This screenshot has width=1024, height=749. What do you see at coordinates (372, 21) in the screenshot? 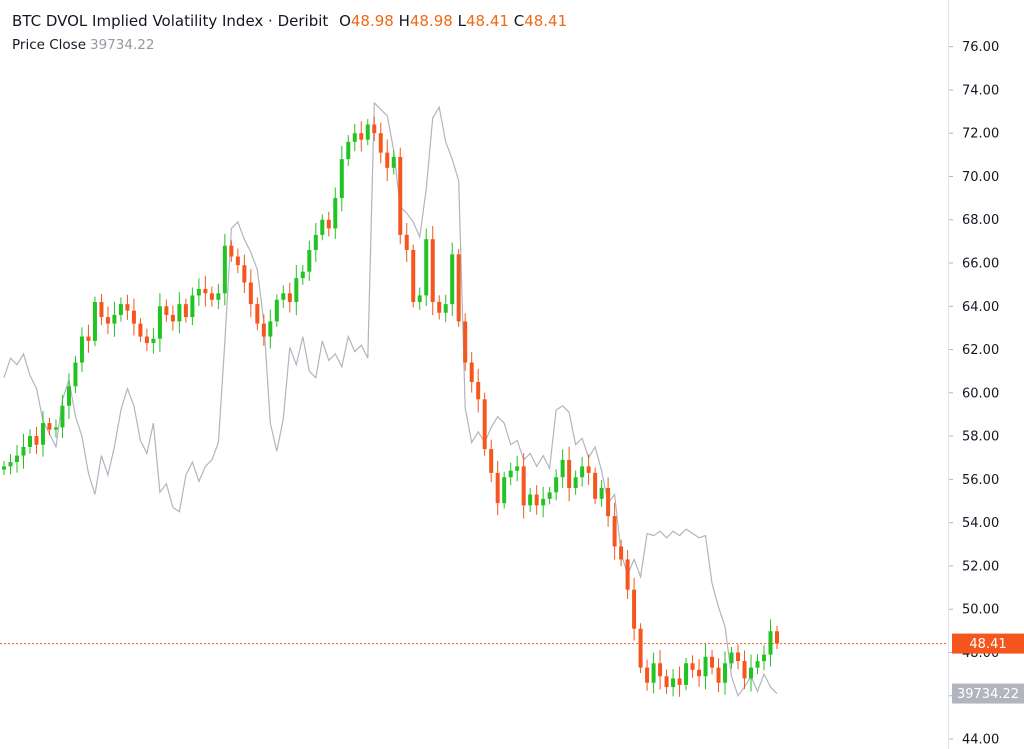
I see `open-value: 48.98` at bounding box center [372, 21].